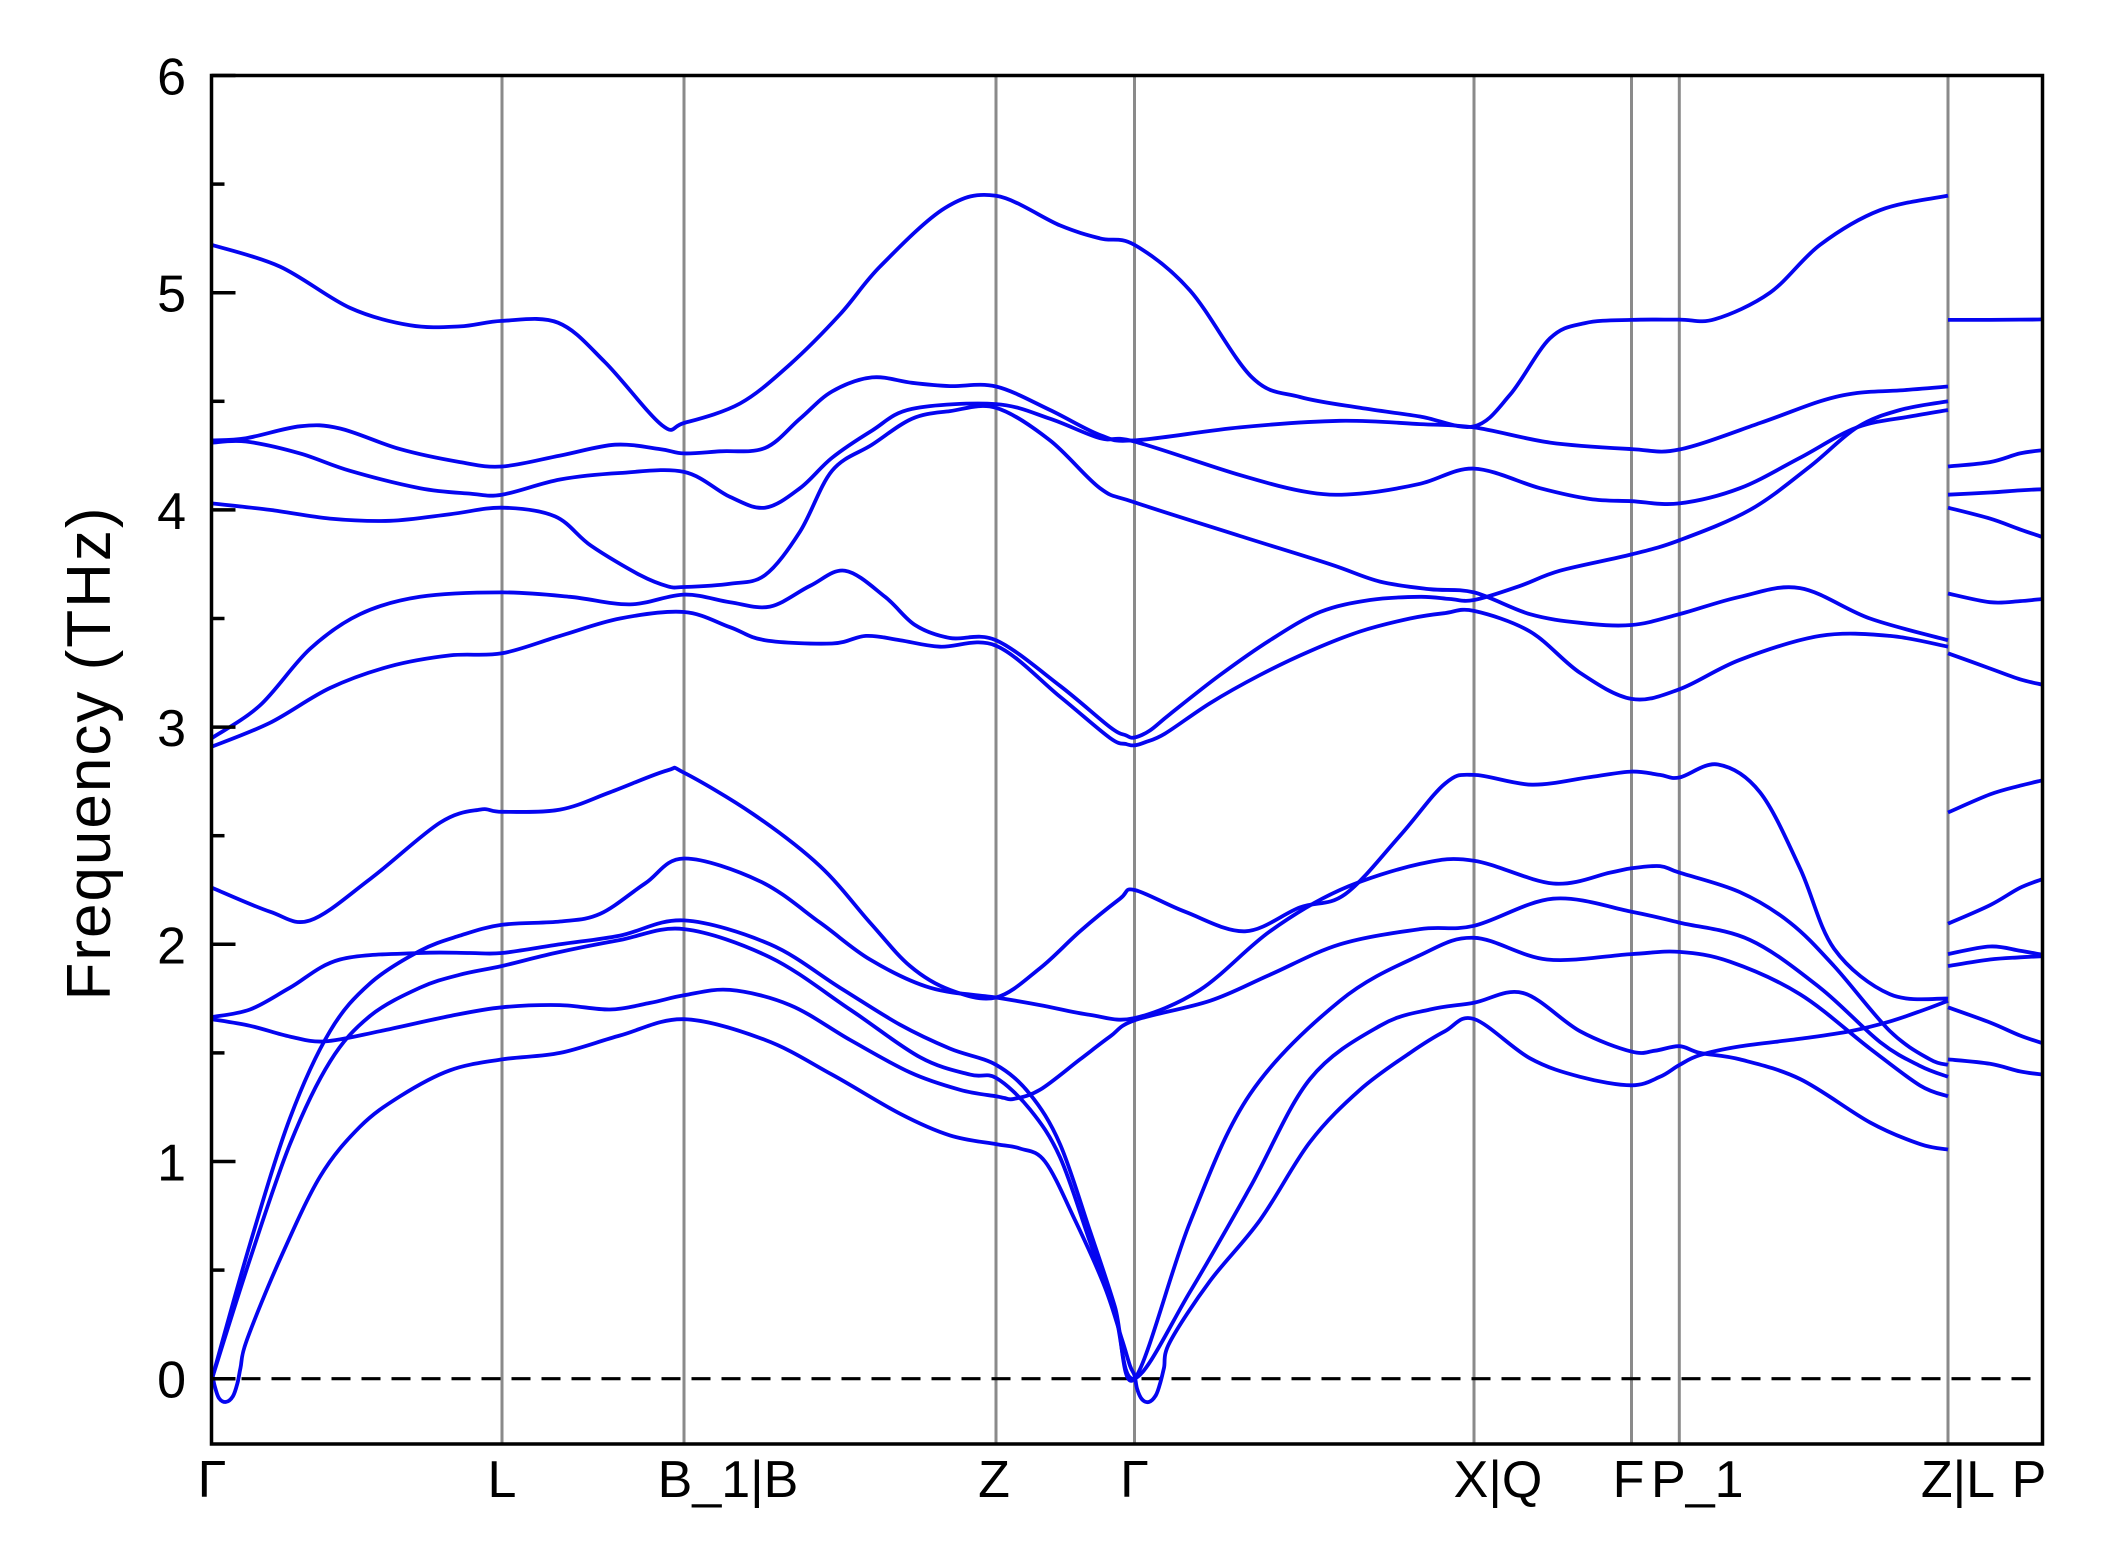  Describe the element at coordinates (171, 1164) in the screenshot. I see `svg-text: 1` at that location.